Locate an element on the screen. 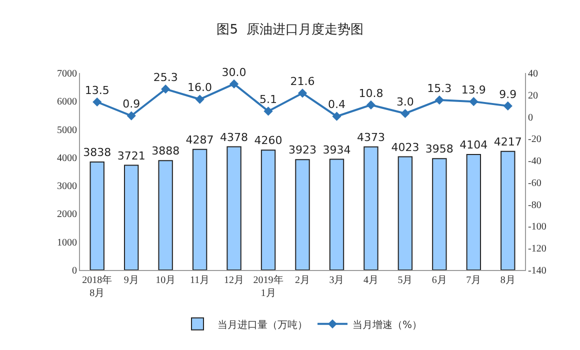 The width and height of the screenshot is (580, 350). x-tick-label: 12月 is located at coordinates (234, 280).